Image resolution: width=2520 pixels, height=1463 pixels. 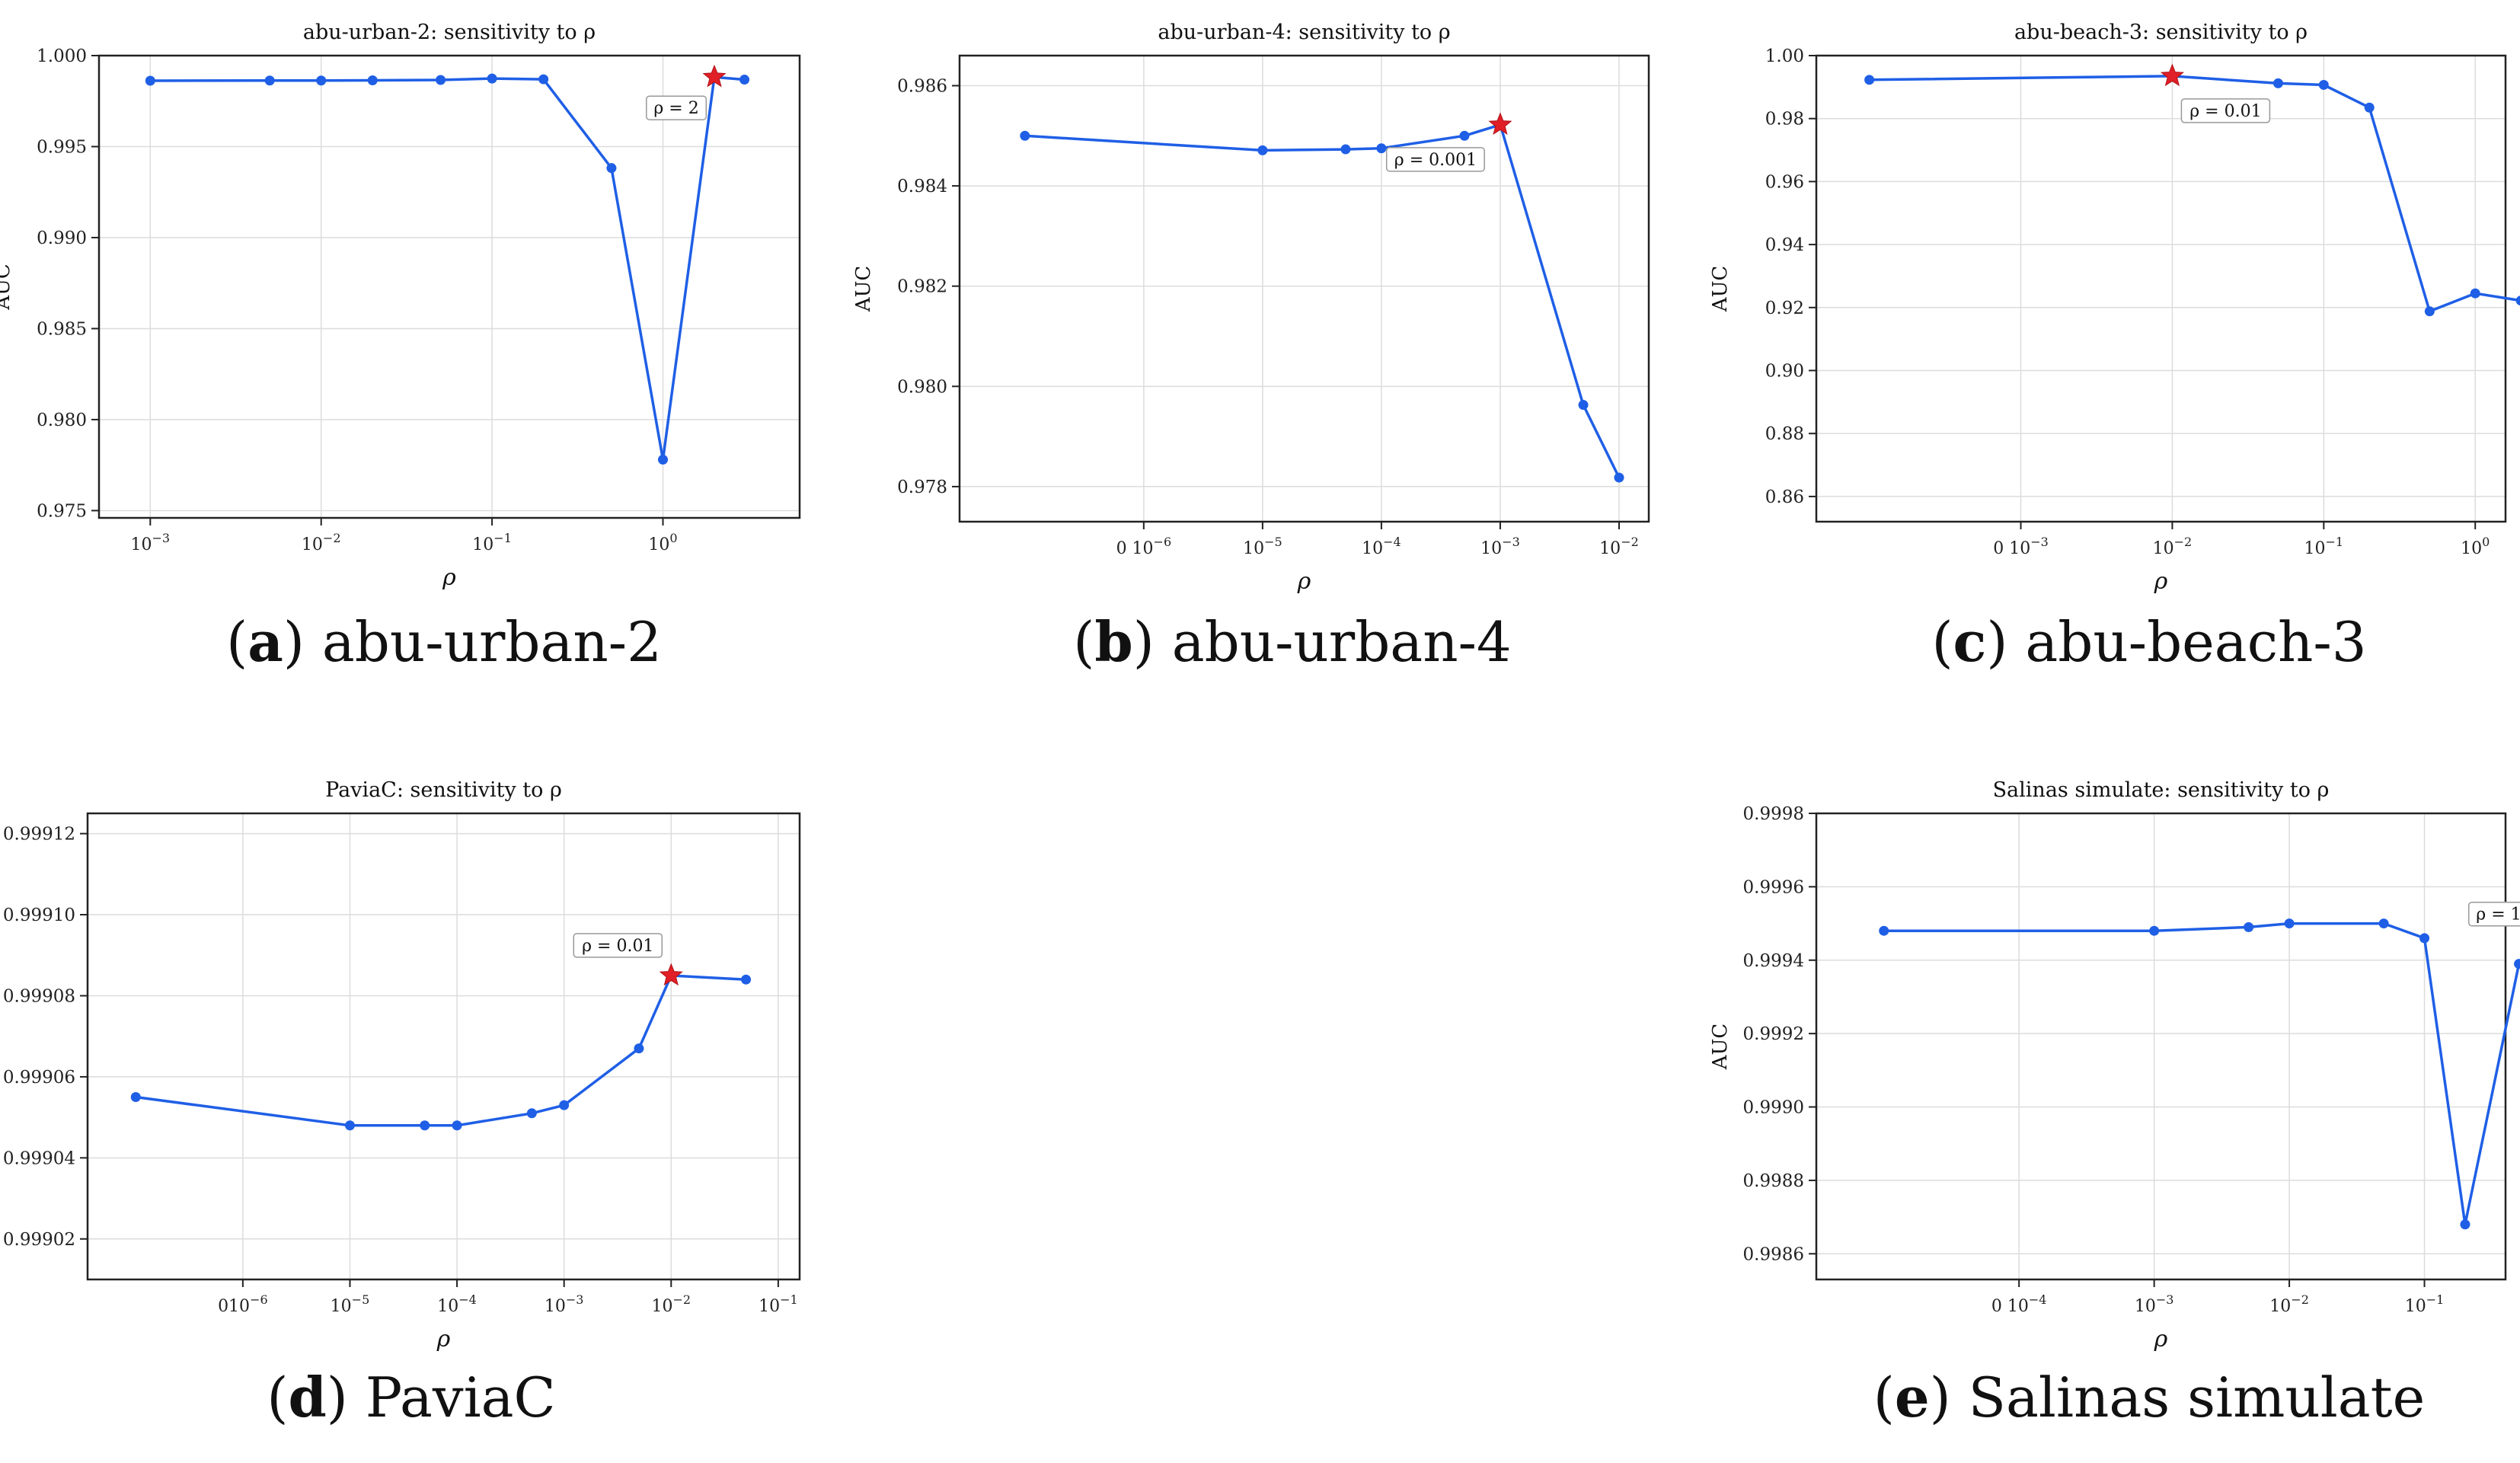 What do you see at coordinates (1784, 56) in the screenshot?
I see `y-tick-label: 1.00` at bounding box center [1784, 56].